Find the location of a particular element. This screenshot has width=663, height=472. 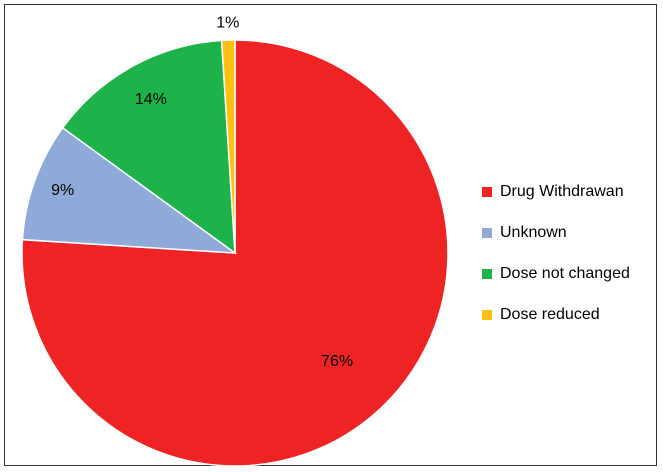

data-label-dose-reduced: 1% is located at coordinates (227, 22).